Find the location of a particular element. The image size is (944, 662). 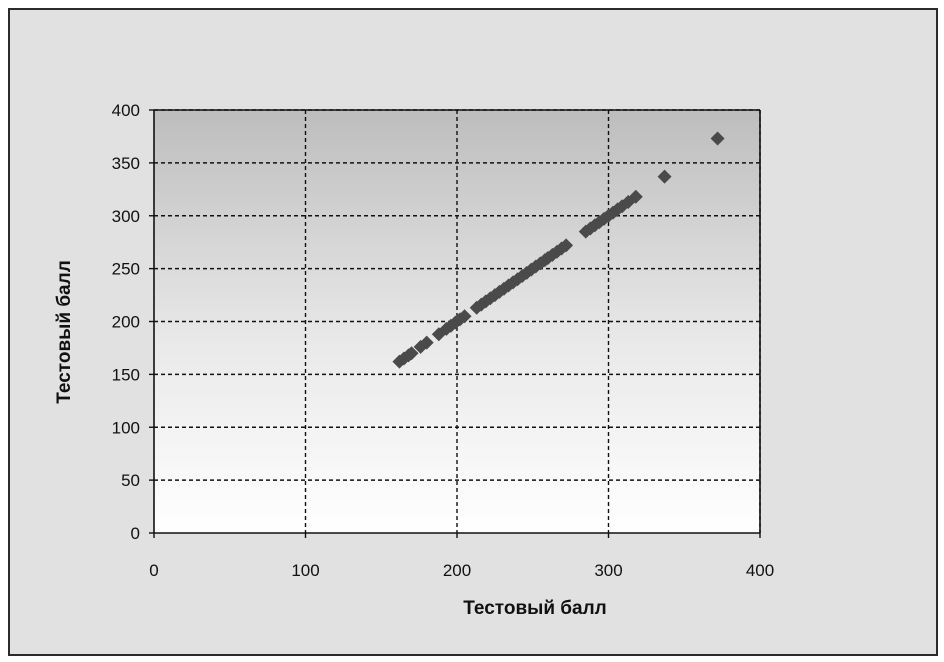

y-tick-label: 250 is located at coordinates (126, 269).